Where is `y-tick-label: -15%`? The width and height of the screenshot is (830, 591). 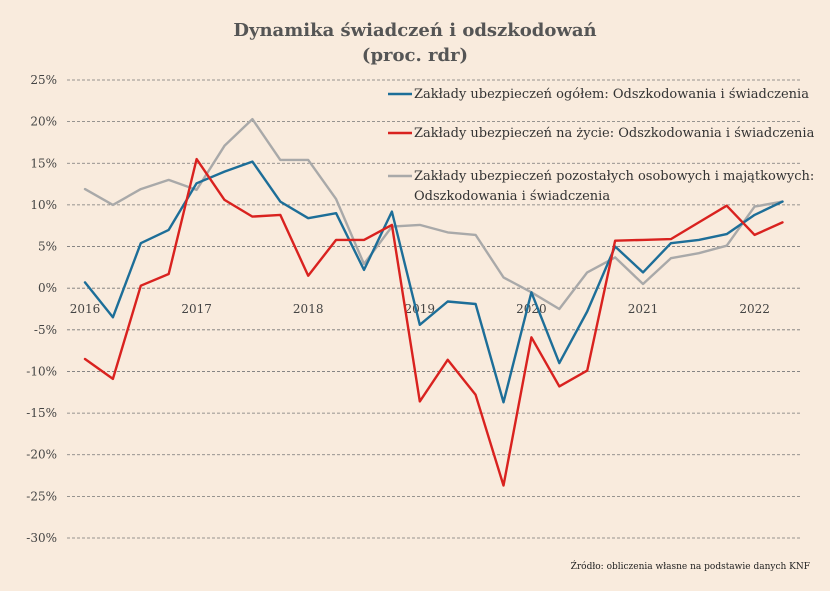 y-tick-label: -15% is located at coordinates (41, 413).